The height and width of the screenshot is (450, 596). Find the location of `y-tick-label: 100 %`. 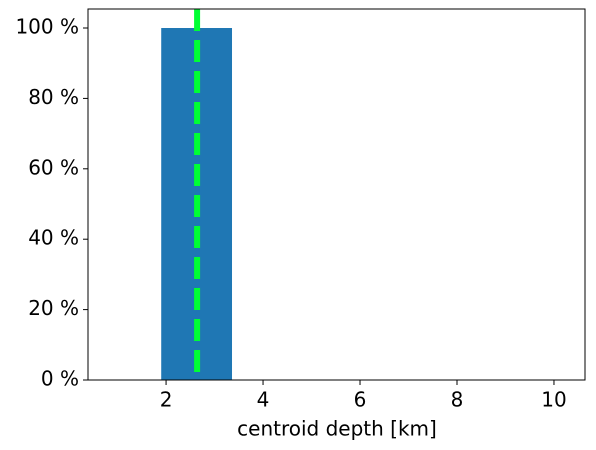

y-tick-label: 100 % is located at coordinates (47, 27).